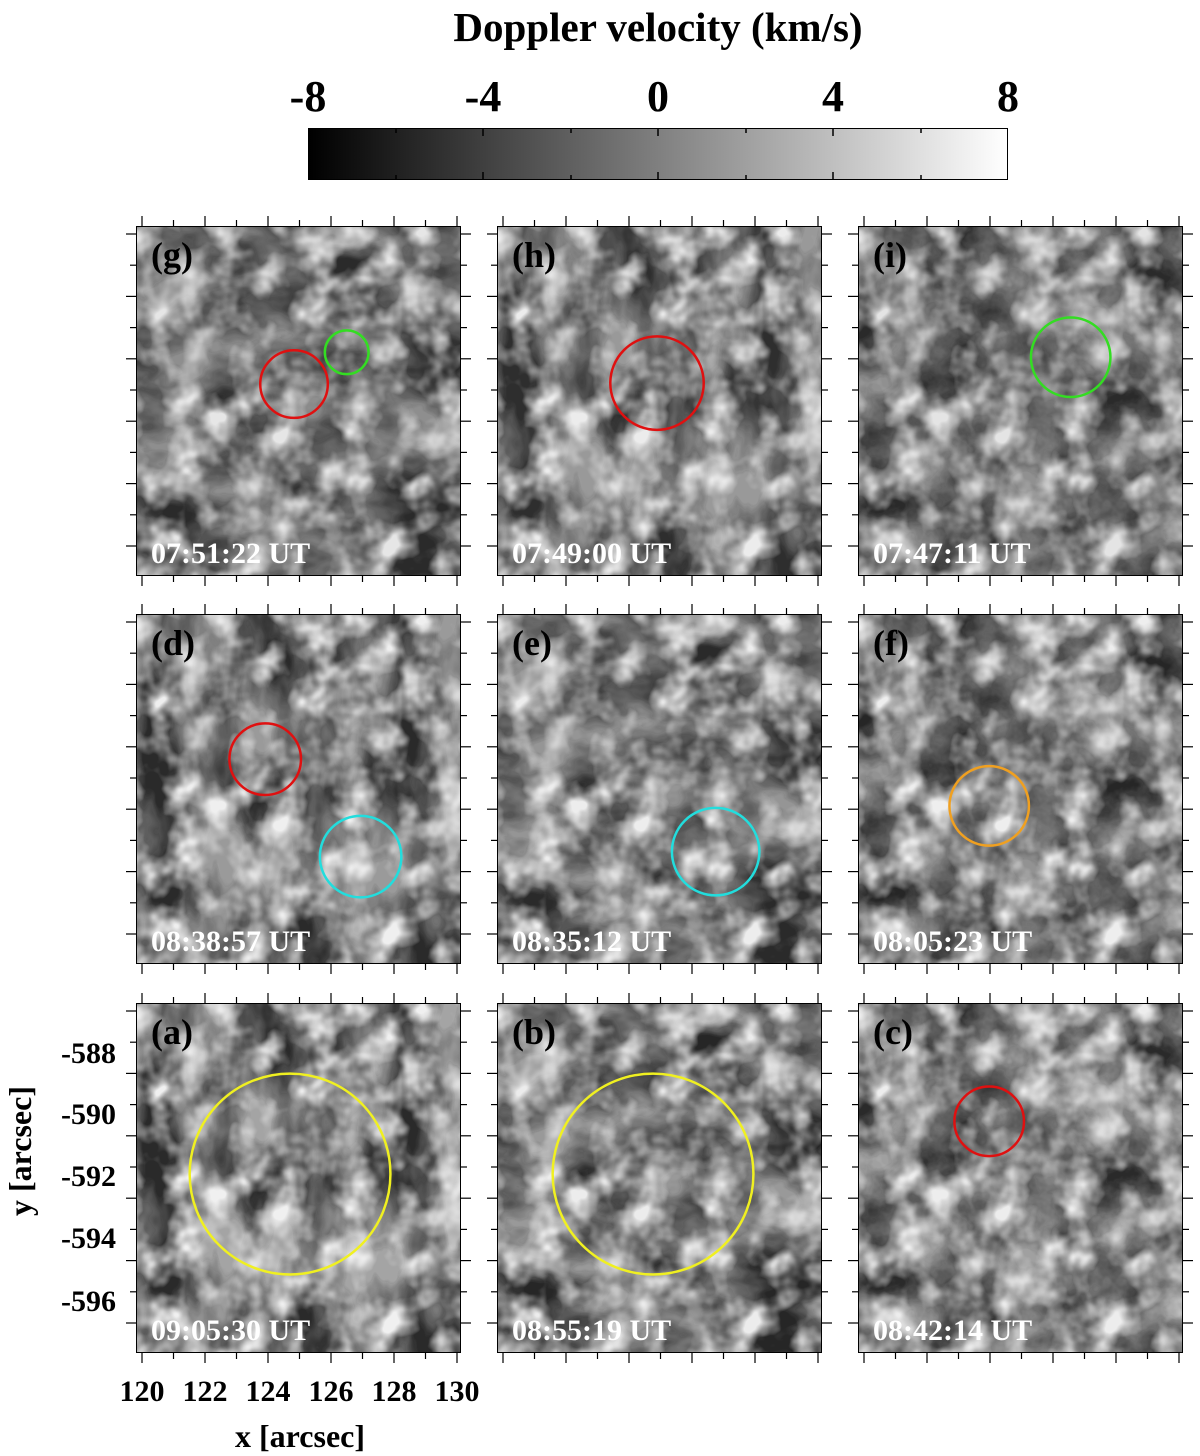 The height and width of the screenshot is (1456, 1200). I want to click on colorbar, so click(657, 153).